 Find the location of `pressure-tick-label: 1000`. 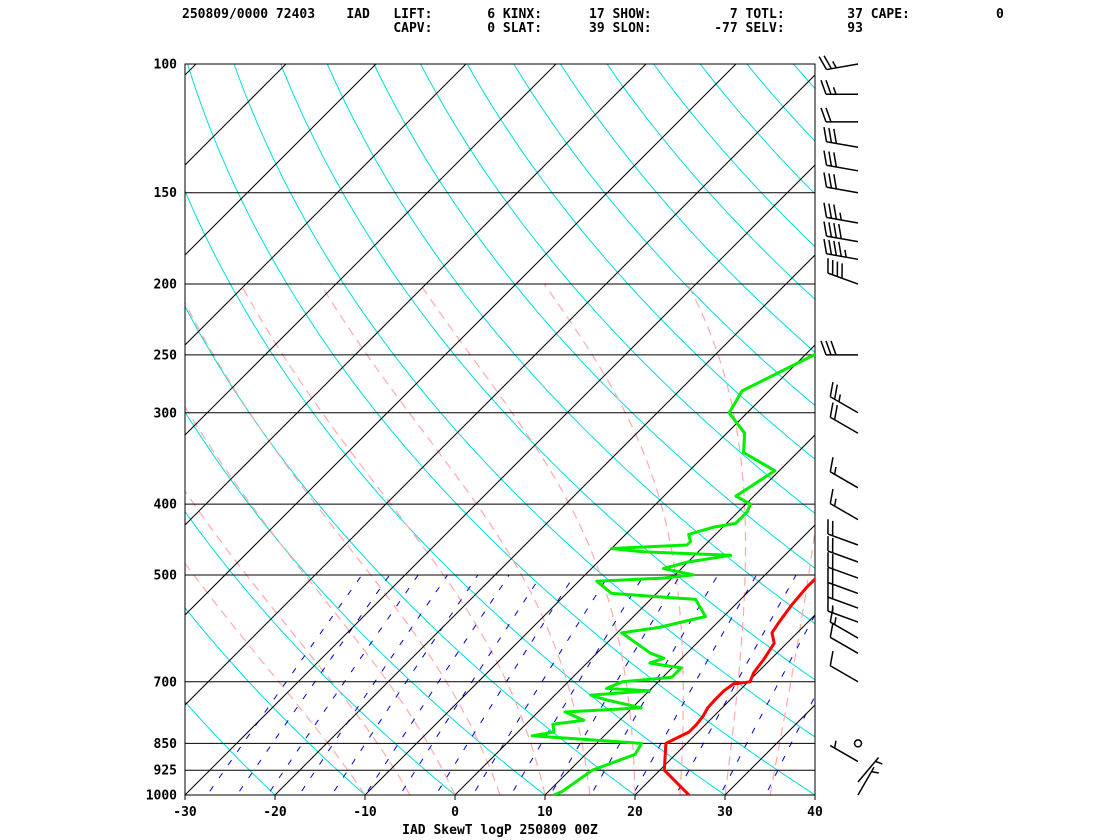

pressure-tick-label: 1000 is located at coordinates (161, 796).